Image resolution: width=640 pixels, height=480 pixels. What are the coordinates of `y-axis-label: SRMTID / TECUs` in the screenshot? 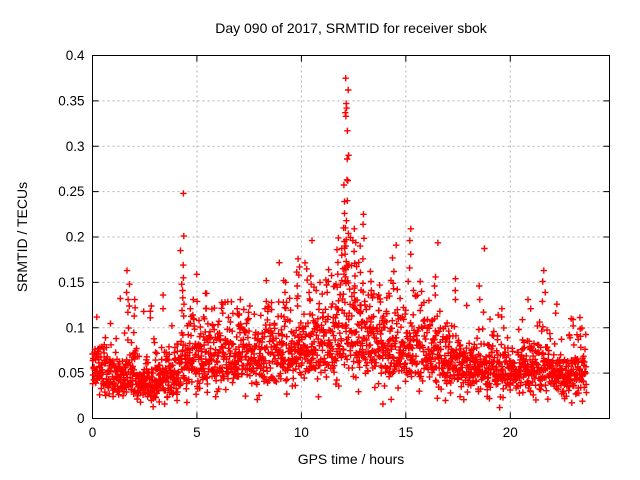 It's located at (22, 237).